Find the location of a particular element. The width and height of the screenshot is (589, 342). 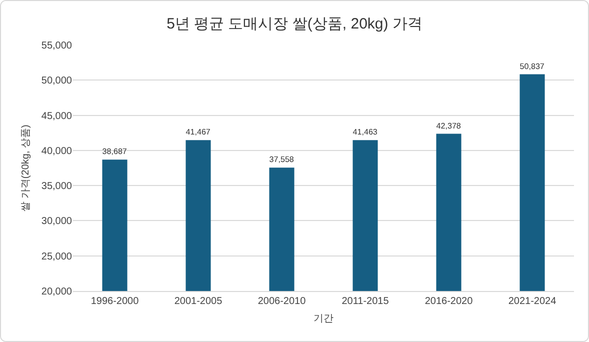

data-label: 37,558 is located at coordinates (281, 159).